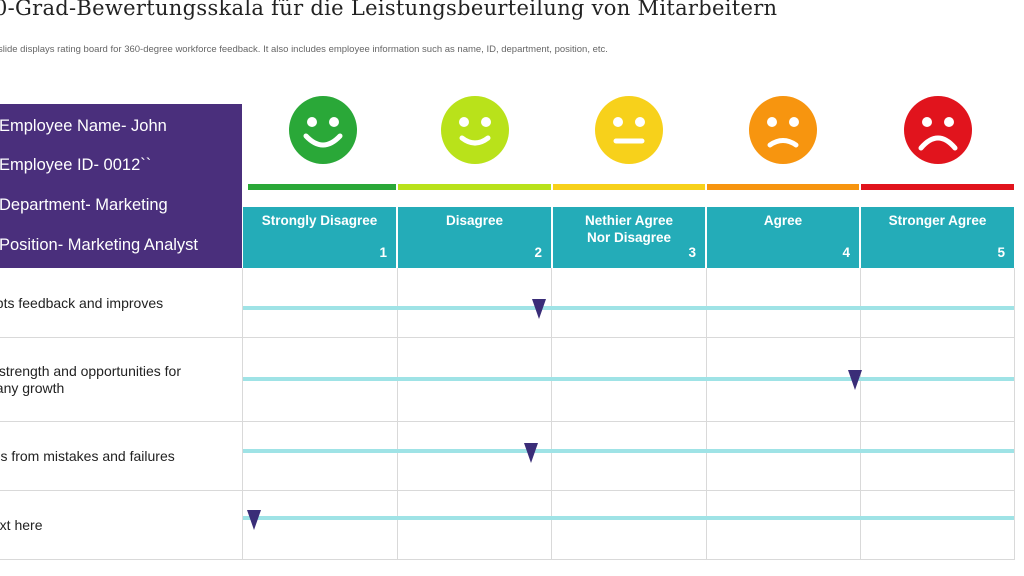 Image resolution: width=1024 pixels, height=576 pixels. Describe the element at coordinates (322, 187) in the screenshot. I see `strip-green` at that location.